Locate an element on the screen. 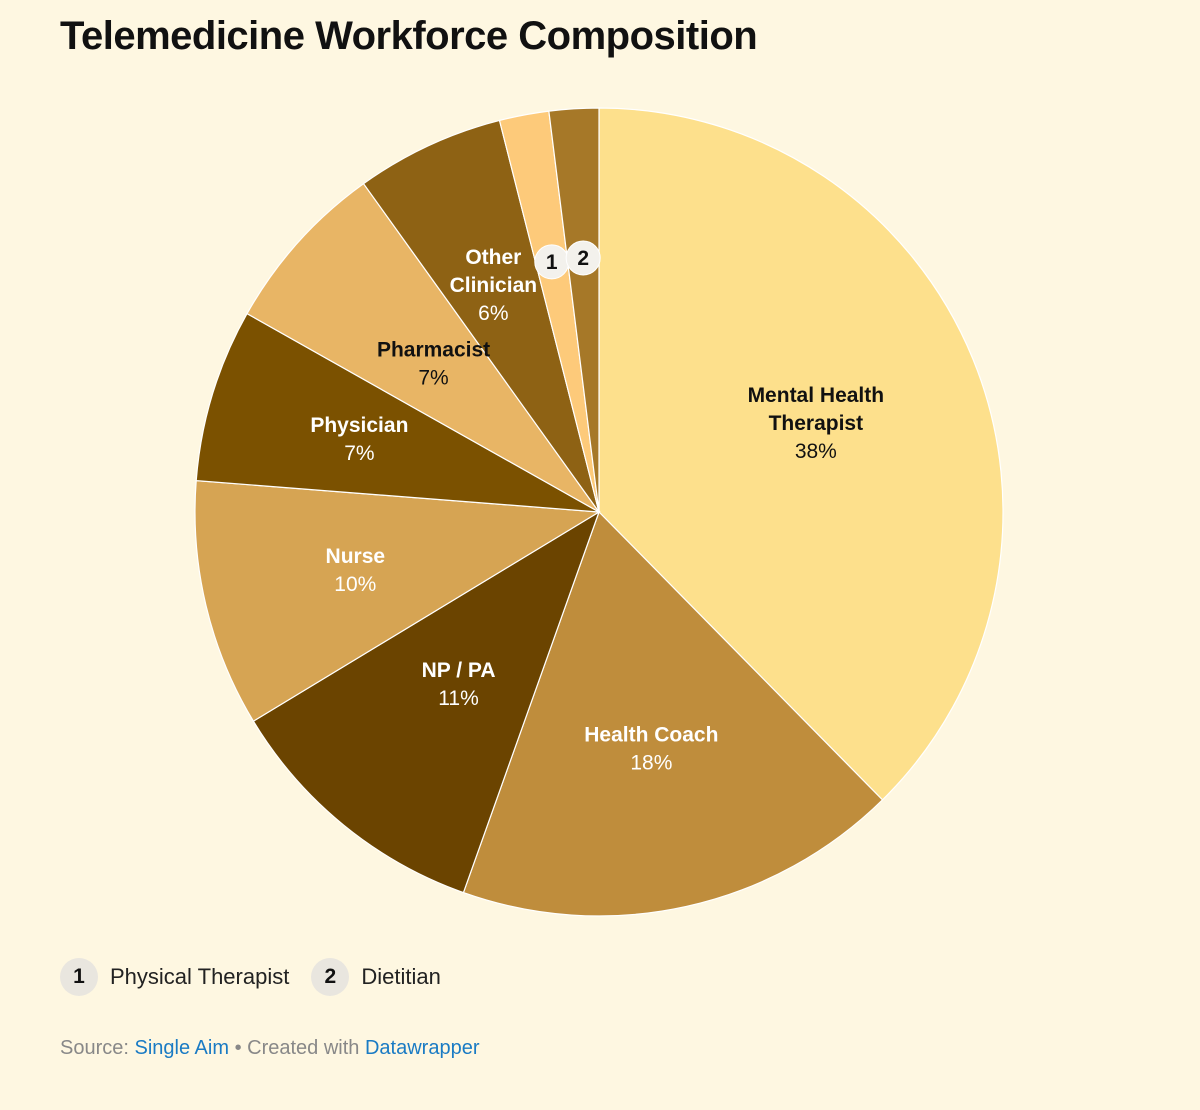  slice-label-pharmacist: Pharmacist 7% is located at coordinates (433, 364).